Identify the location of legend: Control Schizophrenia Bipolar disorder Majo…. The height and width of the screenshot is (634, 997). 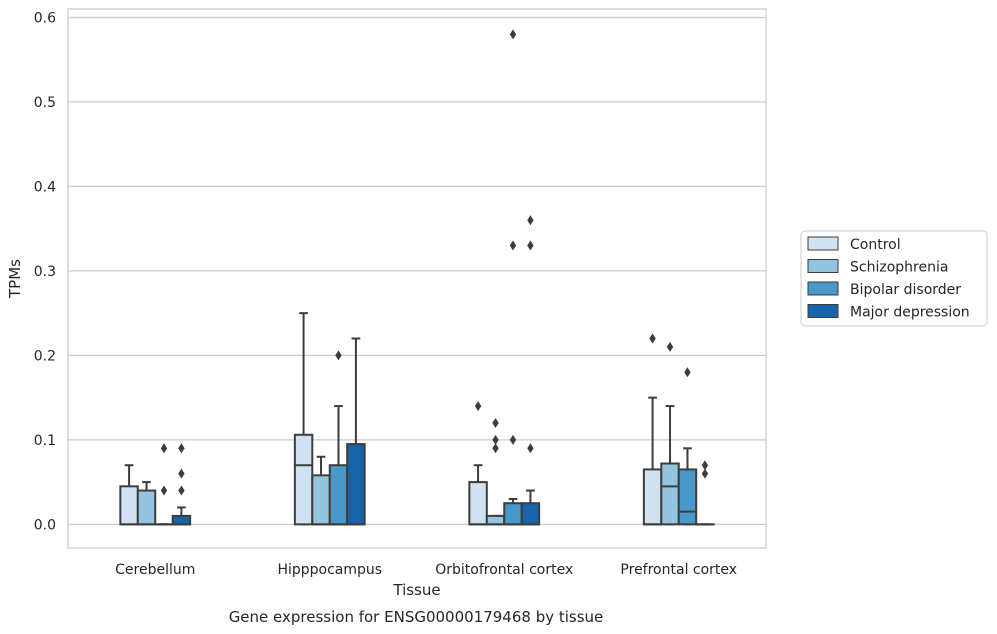
(894, 278).